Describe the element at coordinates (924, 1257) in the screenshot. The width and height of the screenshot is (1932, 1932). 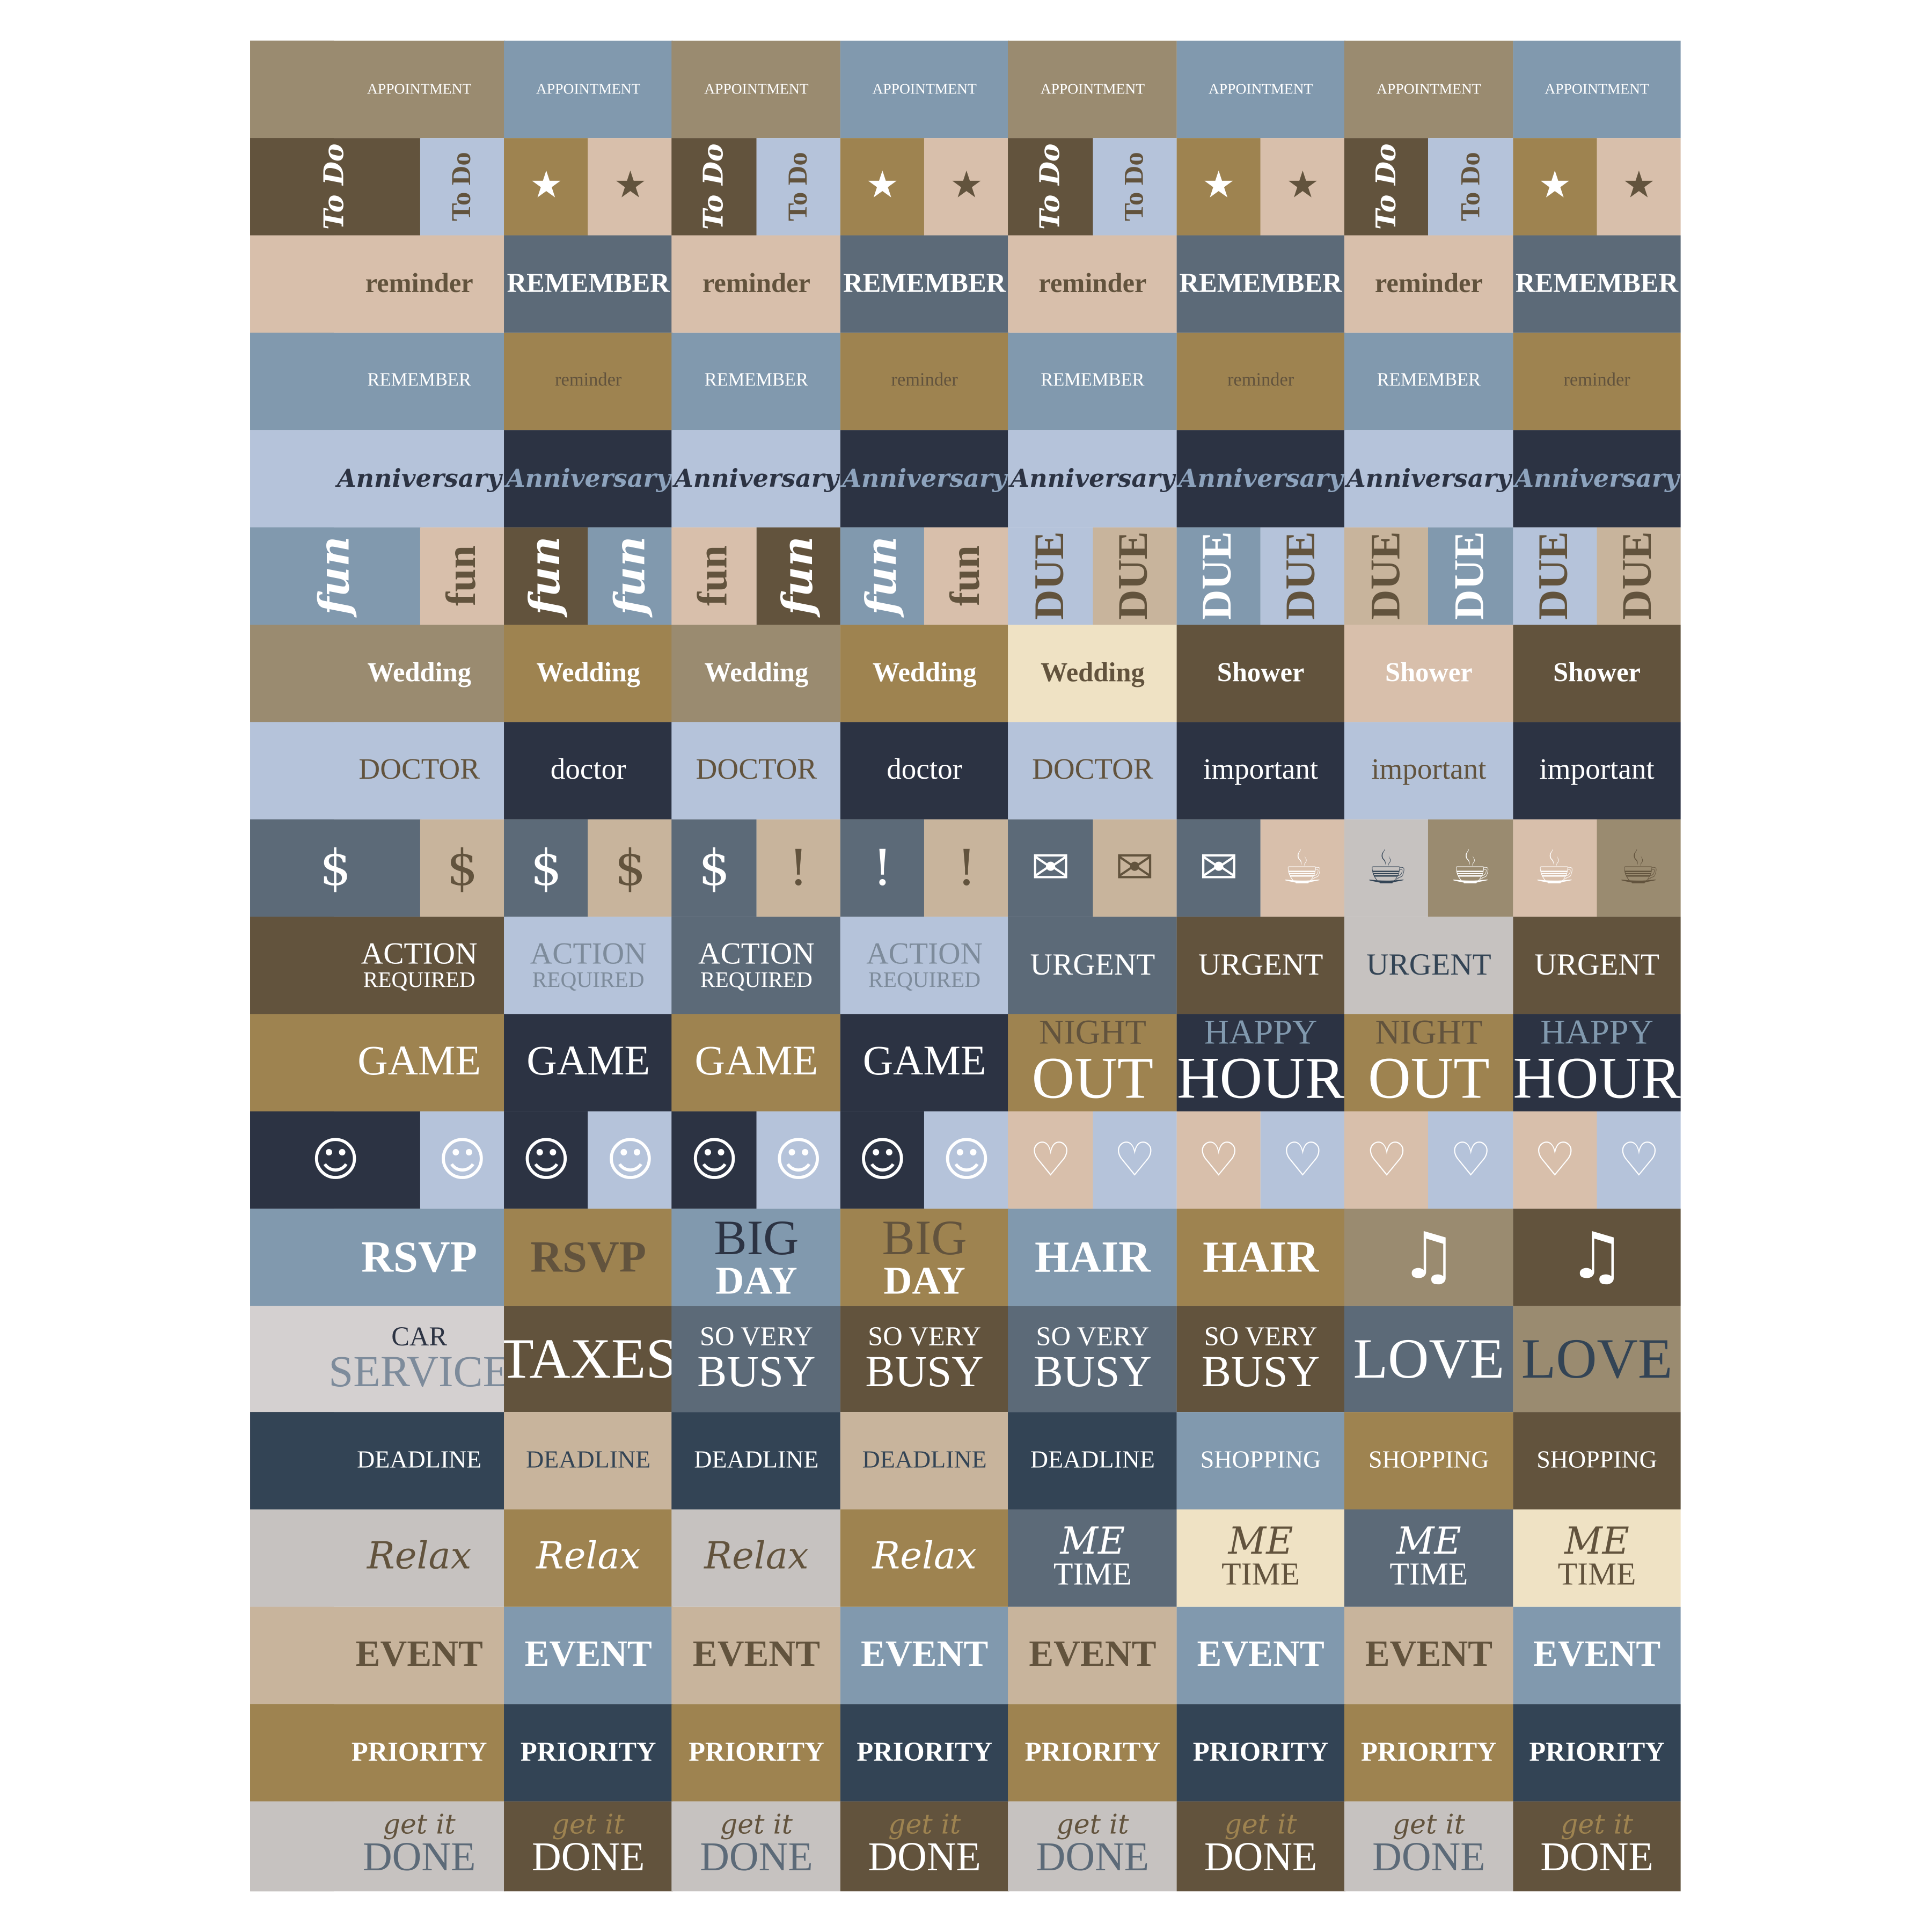
I see `sticker: BIG DAY` at that location.